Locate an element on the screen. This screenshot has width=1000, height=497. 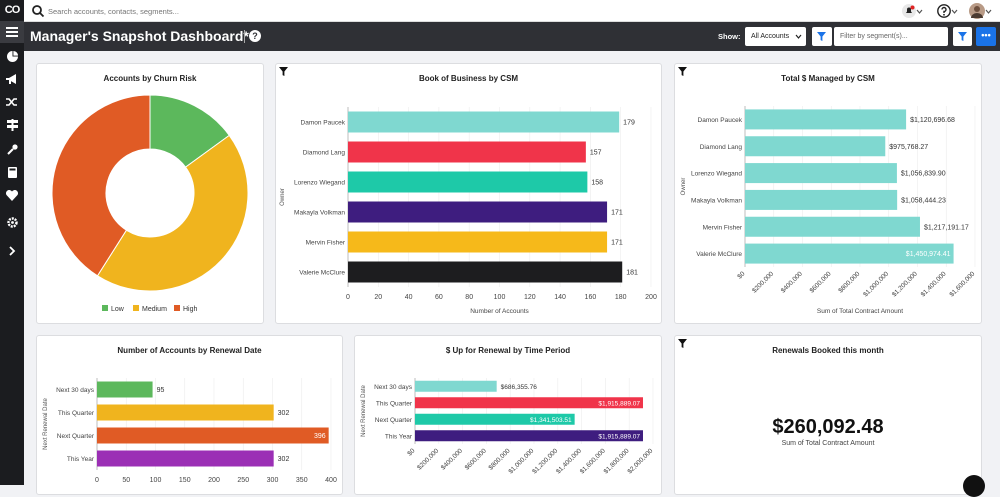
x-tick-label: 180 is located at coordinates (621, 297).